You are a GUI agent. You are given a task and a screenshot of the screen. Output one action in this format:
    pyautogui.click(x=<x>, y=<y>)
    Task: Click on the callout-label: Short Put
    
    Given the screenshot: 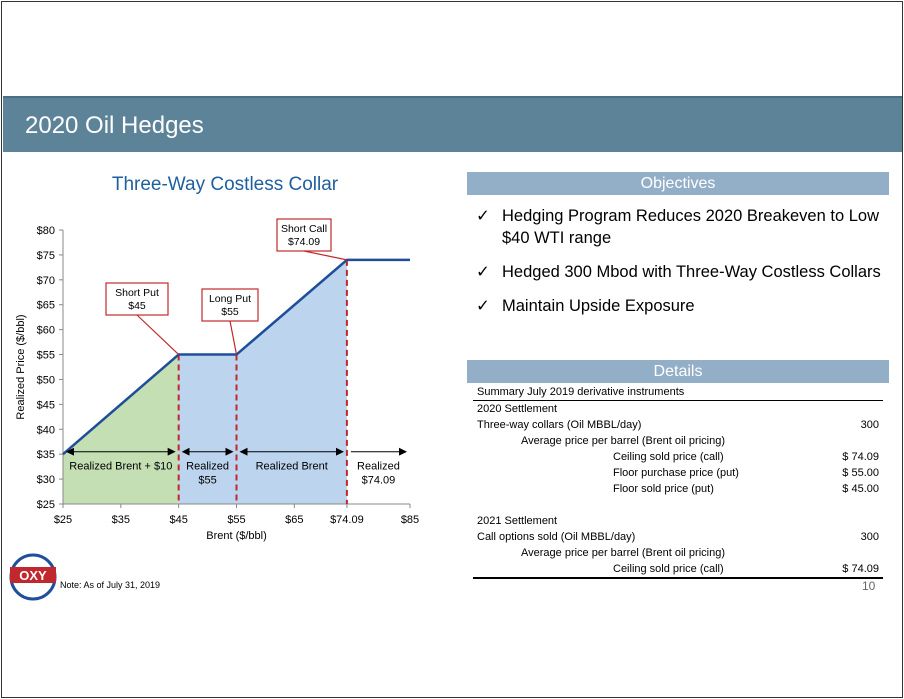 What is the action you would take?
    pyautogui.click(x=137, y=293)
    